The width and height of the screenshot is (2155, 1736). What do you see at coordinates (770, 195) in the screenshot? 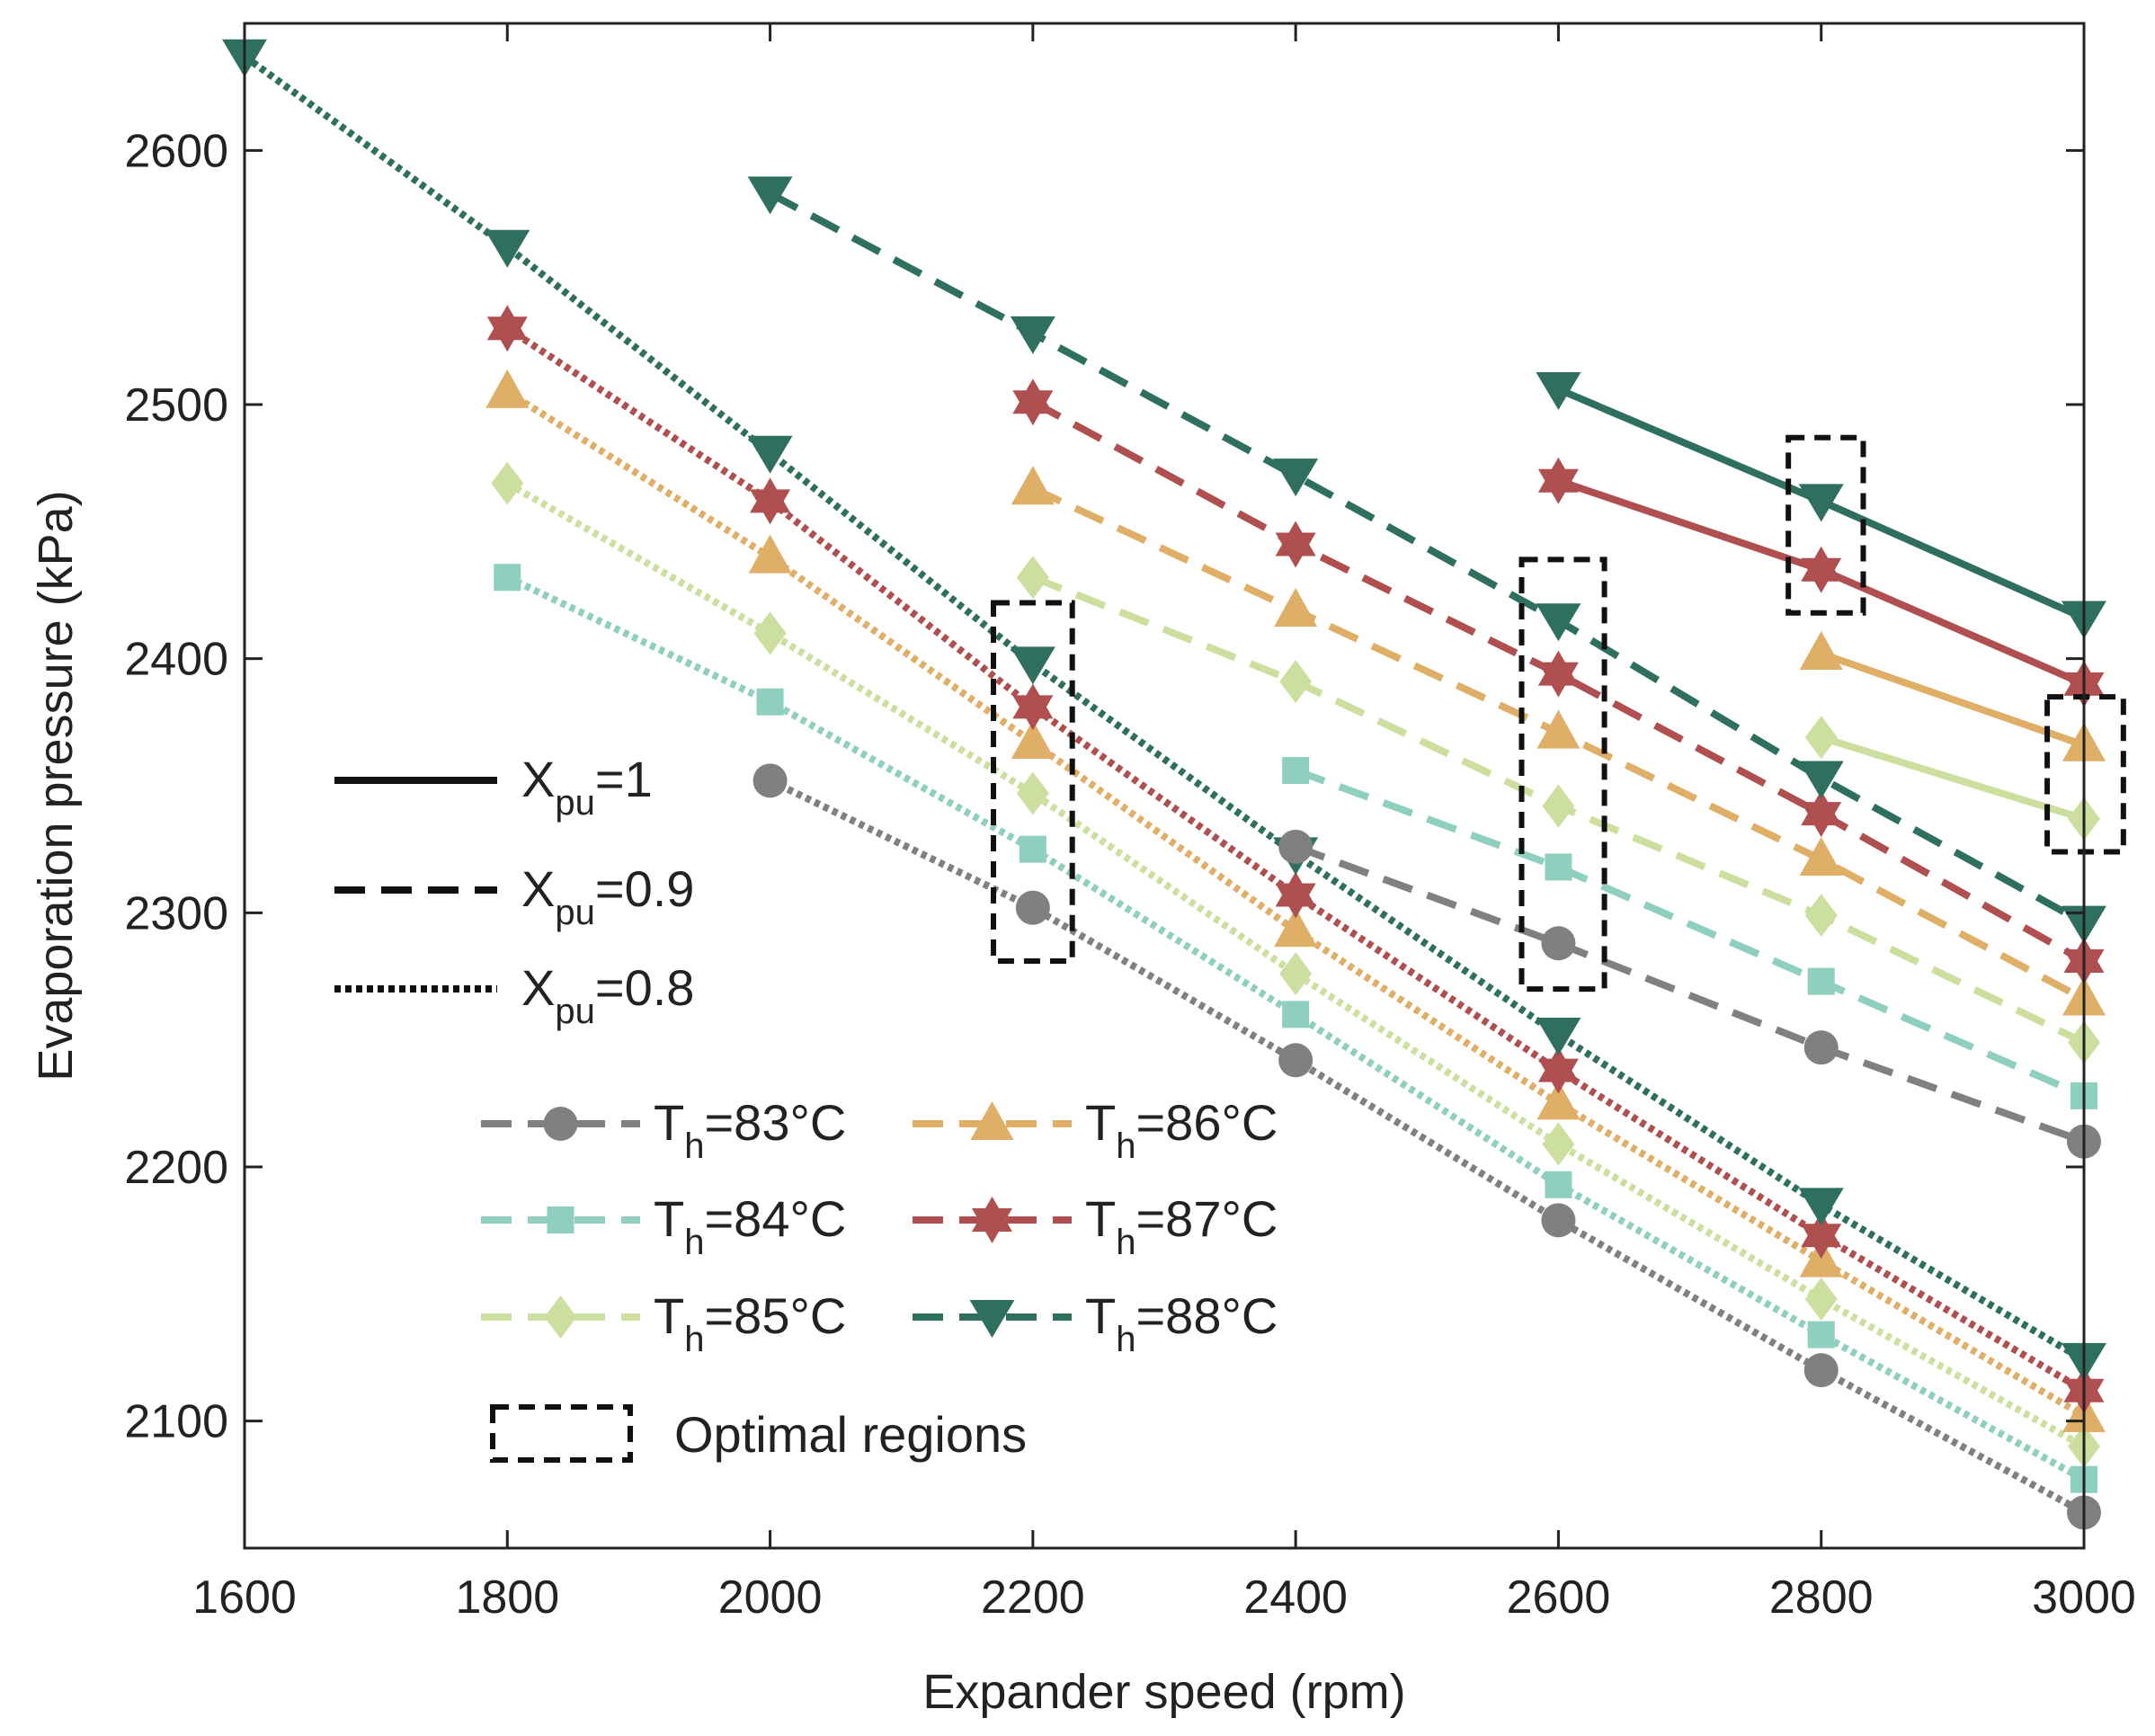
I see `data-point-t88-dashed-2000` at bounding box center [770, 195].